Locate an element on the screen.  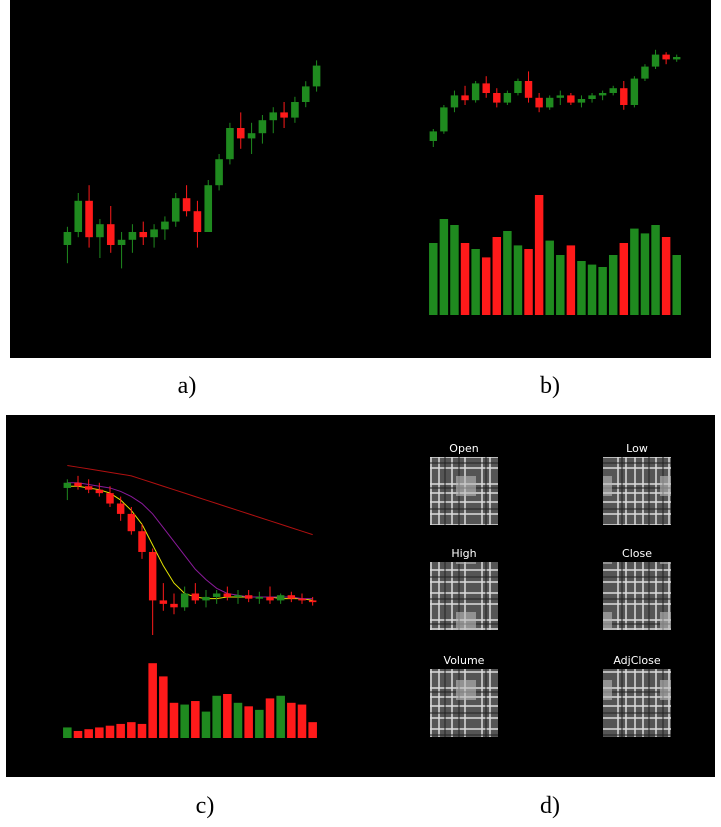
heatmap-title: Low is located at coordinates (637, 448).